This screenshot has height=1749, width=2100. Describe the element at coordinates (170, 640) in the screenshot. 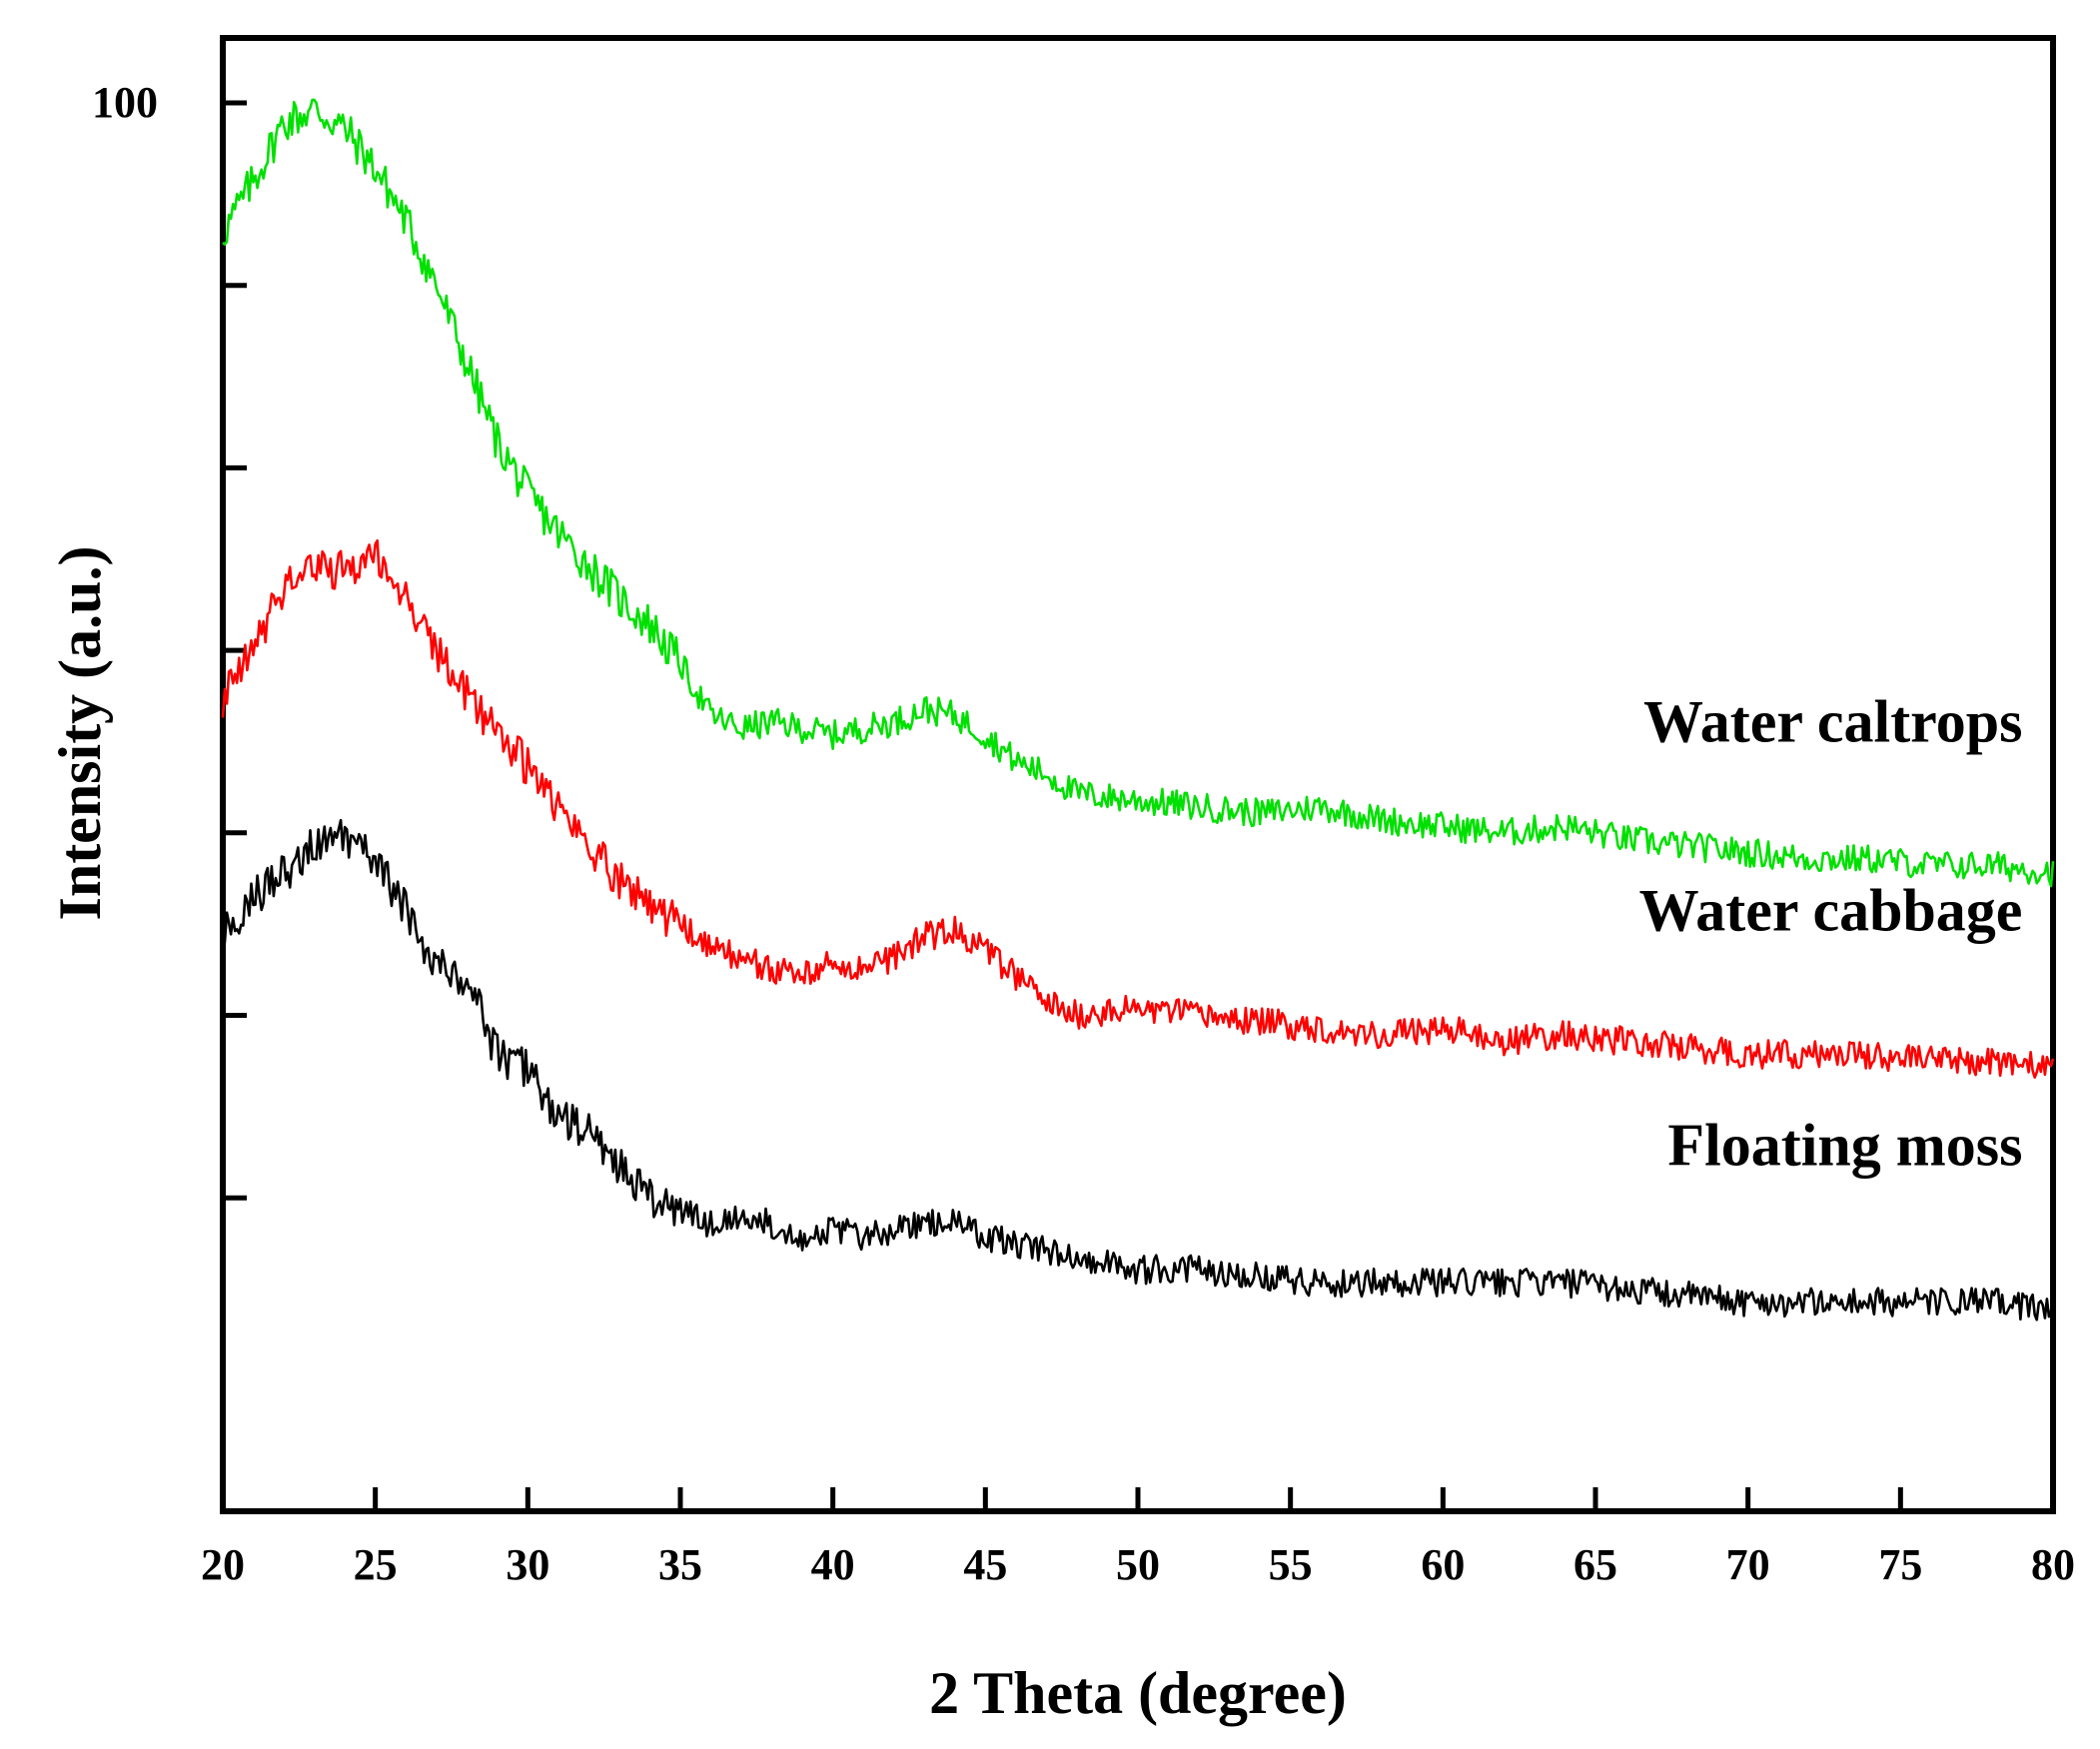

I see `y-axis-ticks: 100` at that location.